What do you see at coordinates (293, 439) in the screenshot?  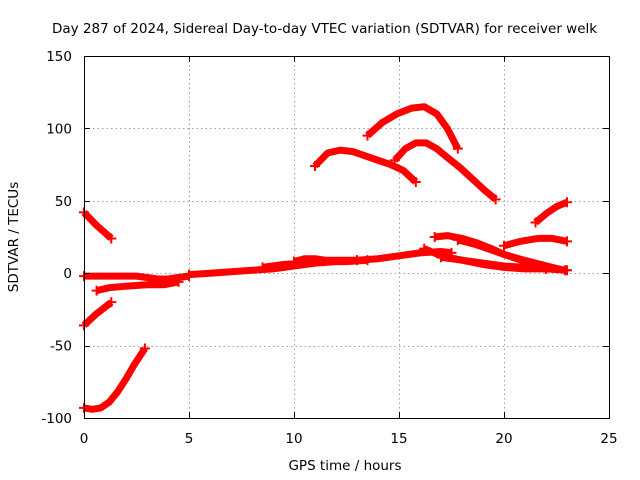 I see `x-tick-label: 10` at bounding box center [293, 439].